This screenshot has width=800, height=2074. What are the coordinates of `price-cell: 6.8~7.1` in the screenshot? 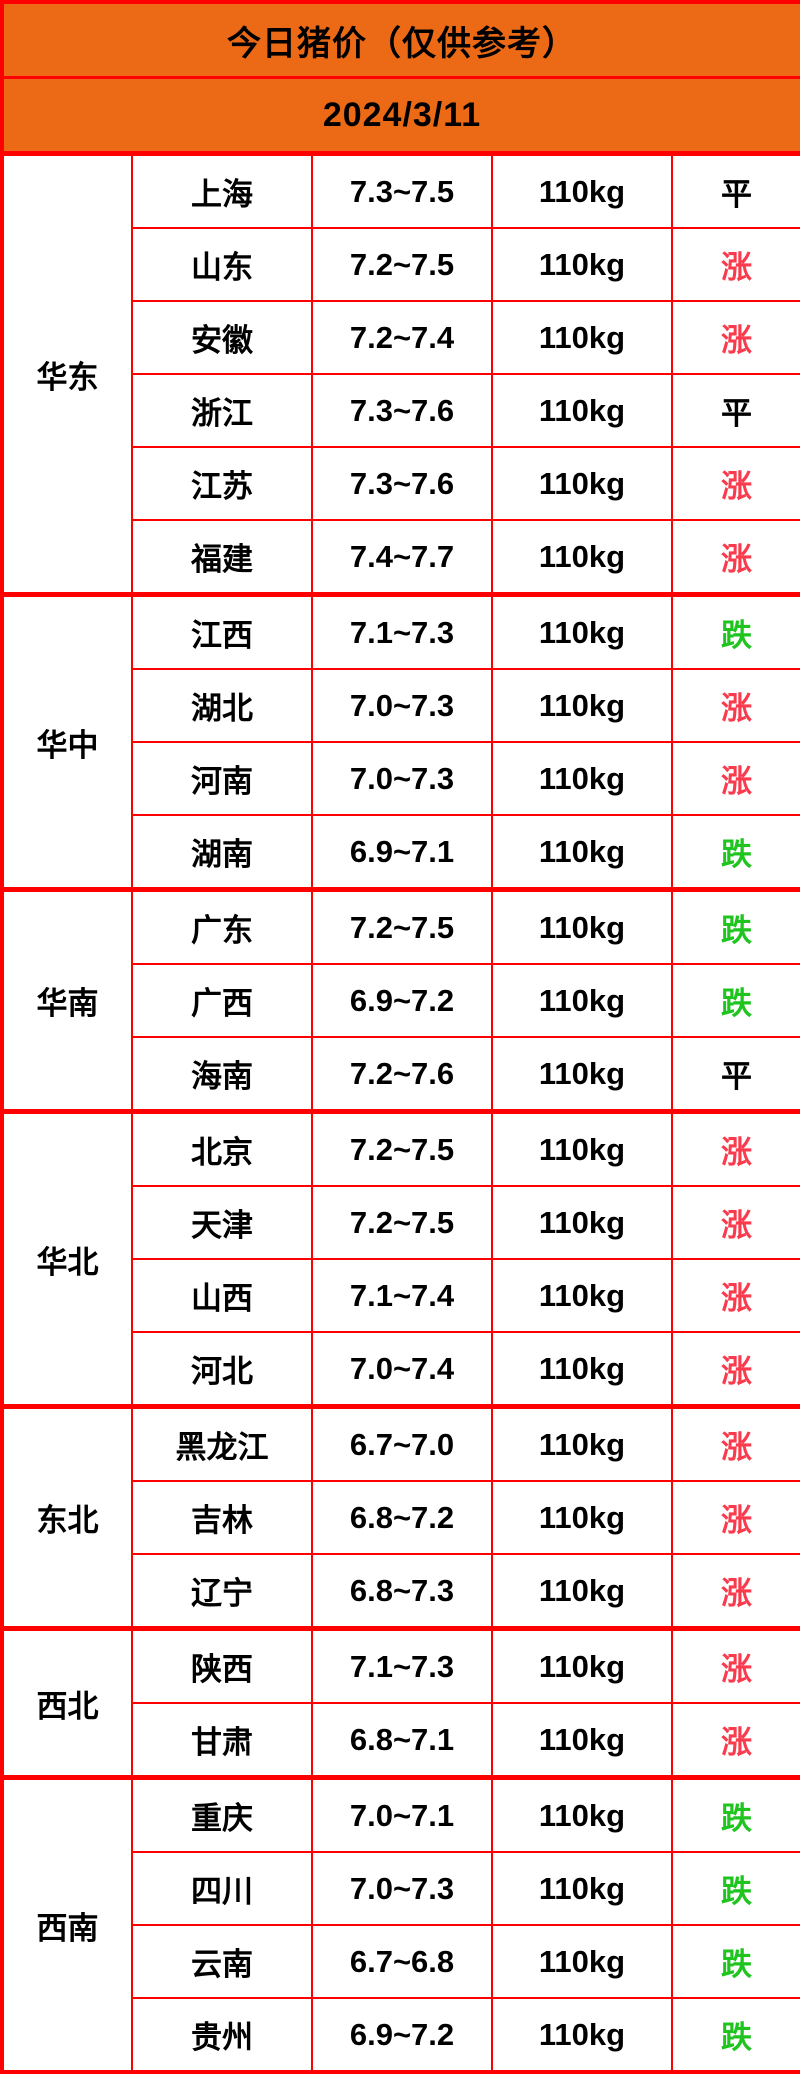 It's located at (402, 1740).